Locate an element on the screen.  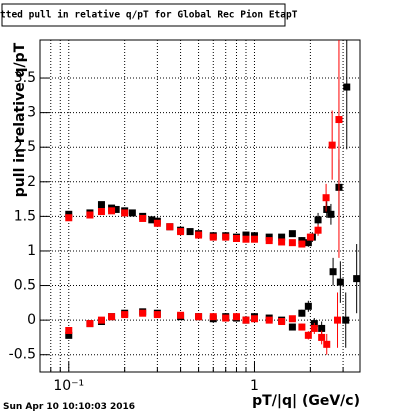
y-tick-label: 0 is located at coordinates (31, 320).